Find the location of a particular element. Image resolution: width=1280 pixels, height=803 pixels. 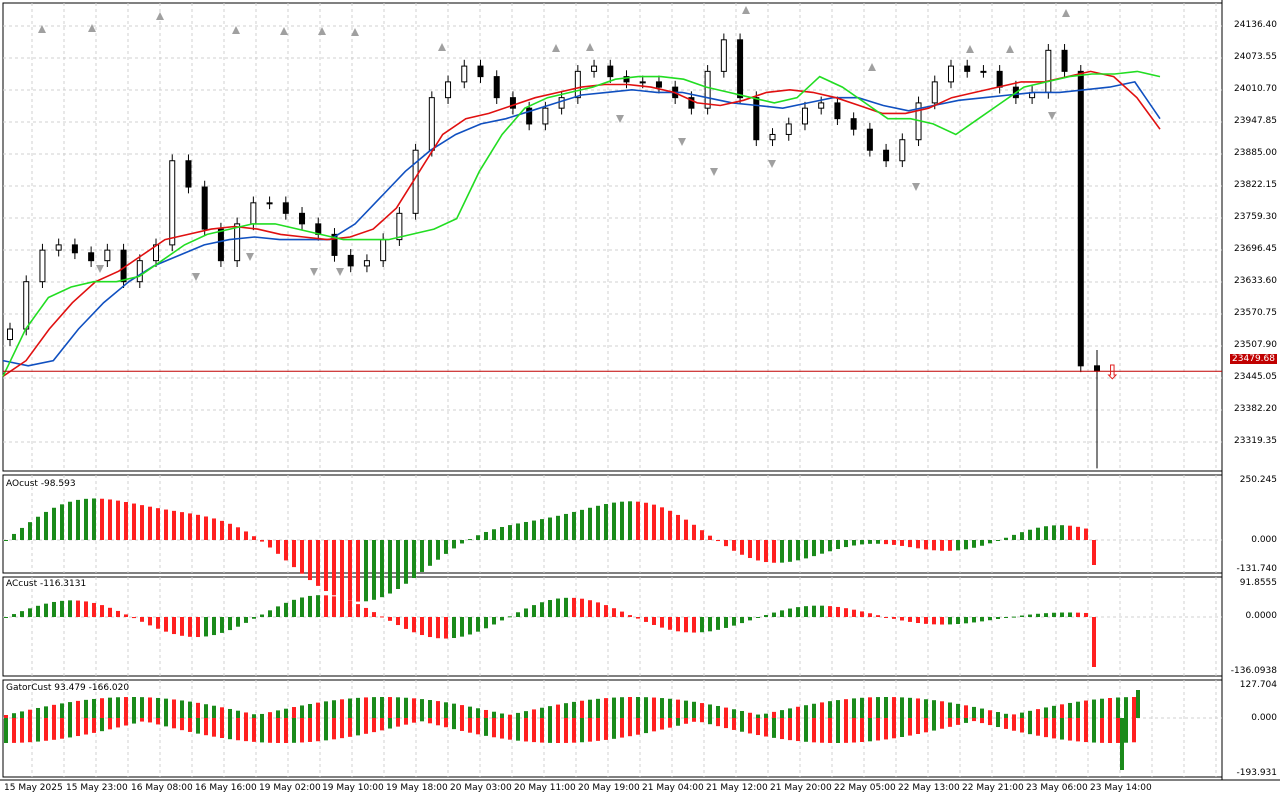

time-label: 15 May 23:00 is located at coordinates (97, 788).